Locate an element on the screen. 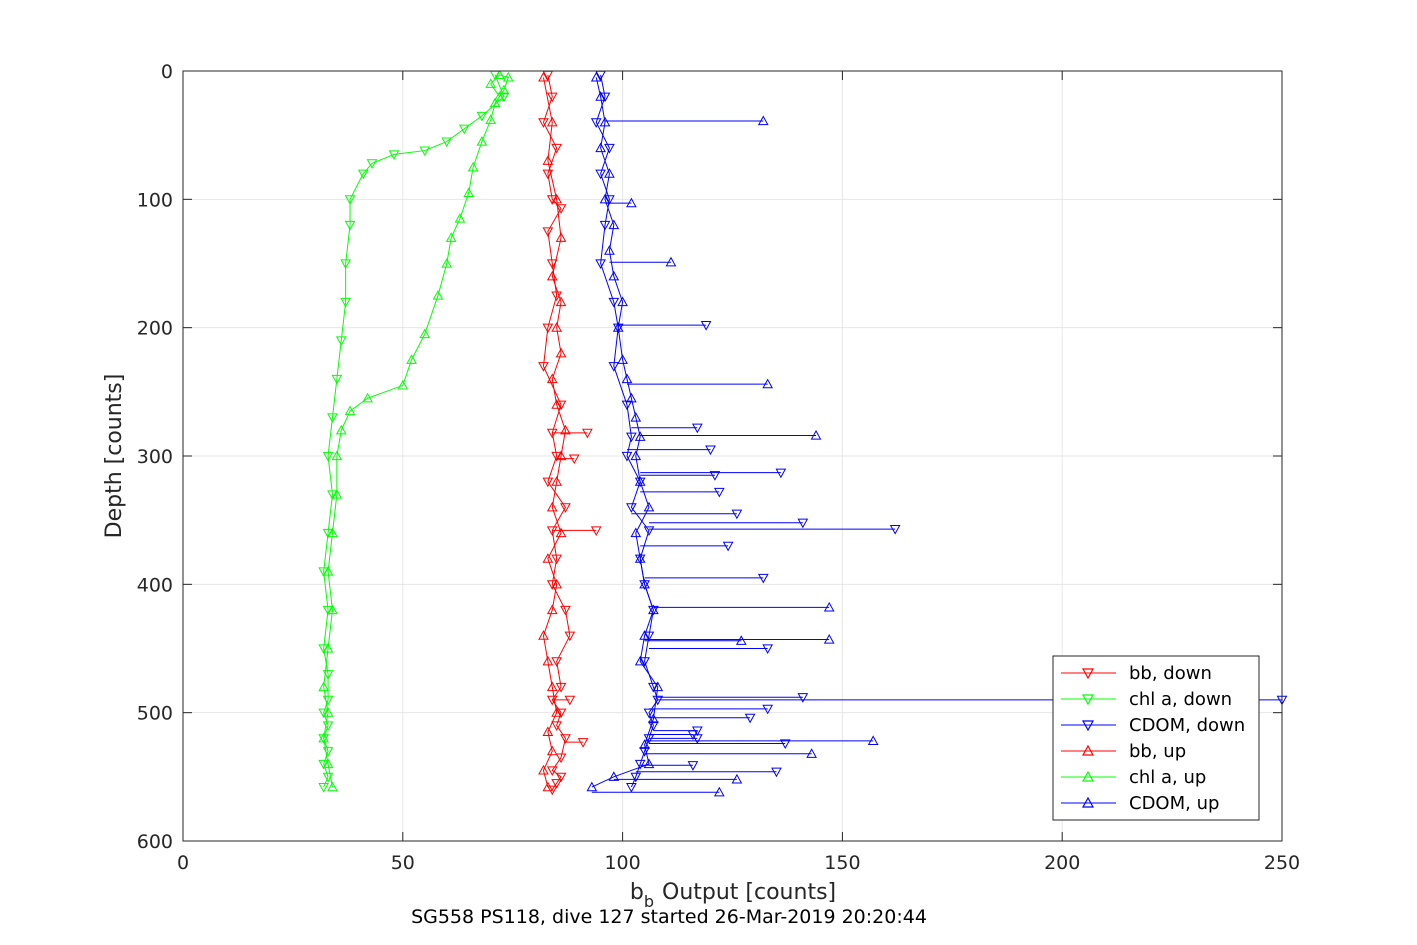  y-tick-label: 200 is located at coordinates (155, 329).